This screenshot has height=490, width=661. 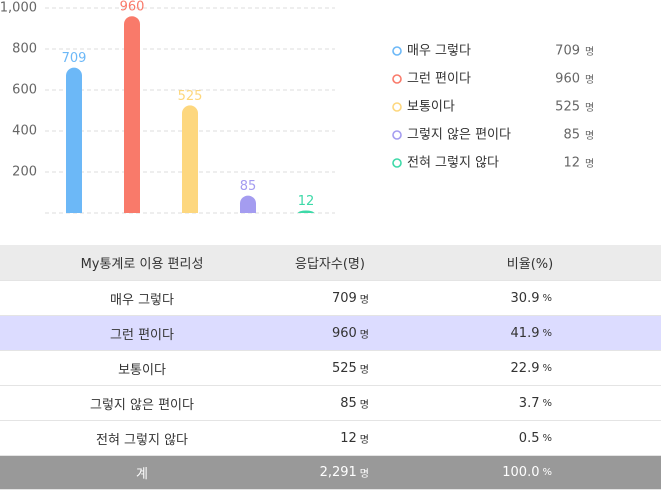 I want to click on row-label: 전혀 그렇지 않다, so click(x=142, y=440).